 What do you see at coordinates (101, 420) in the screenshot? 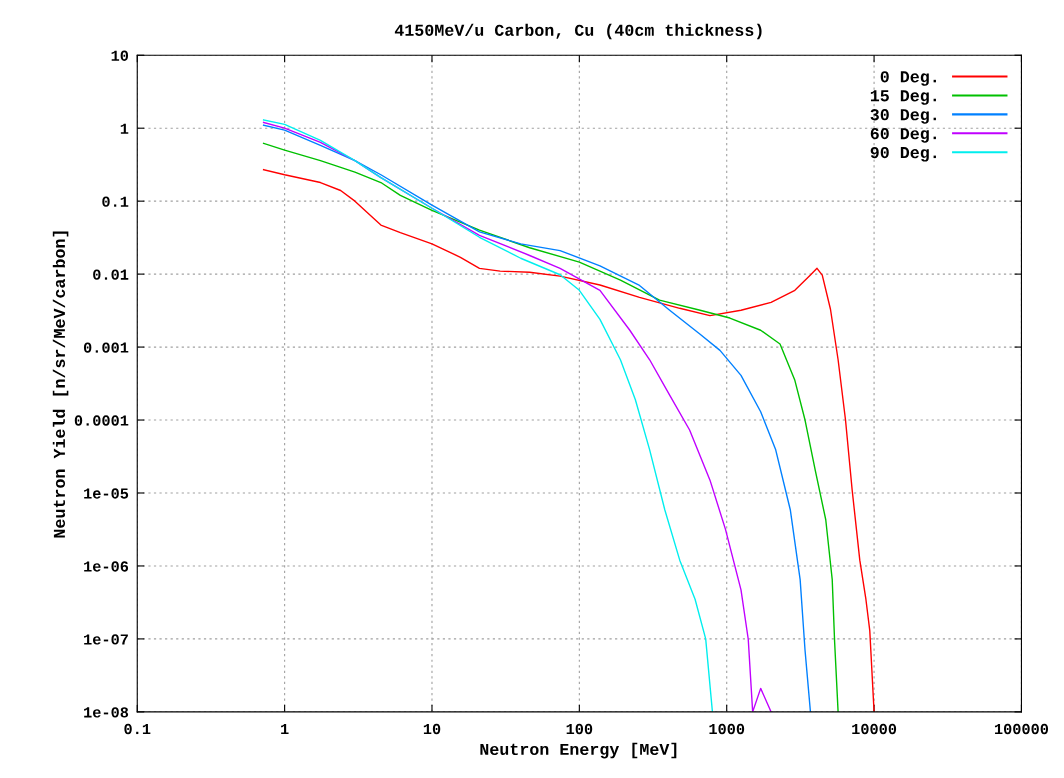
I see `y-tick-label: 0.0001` at bounding box center [101, 420].